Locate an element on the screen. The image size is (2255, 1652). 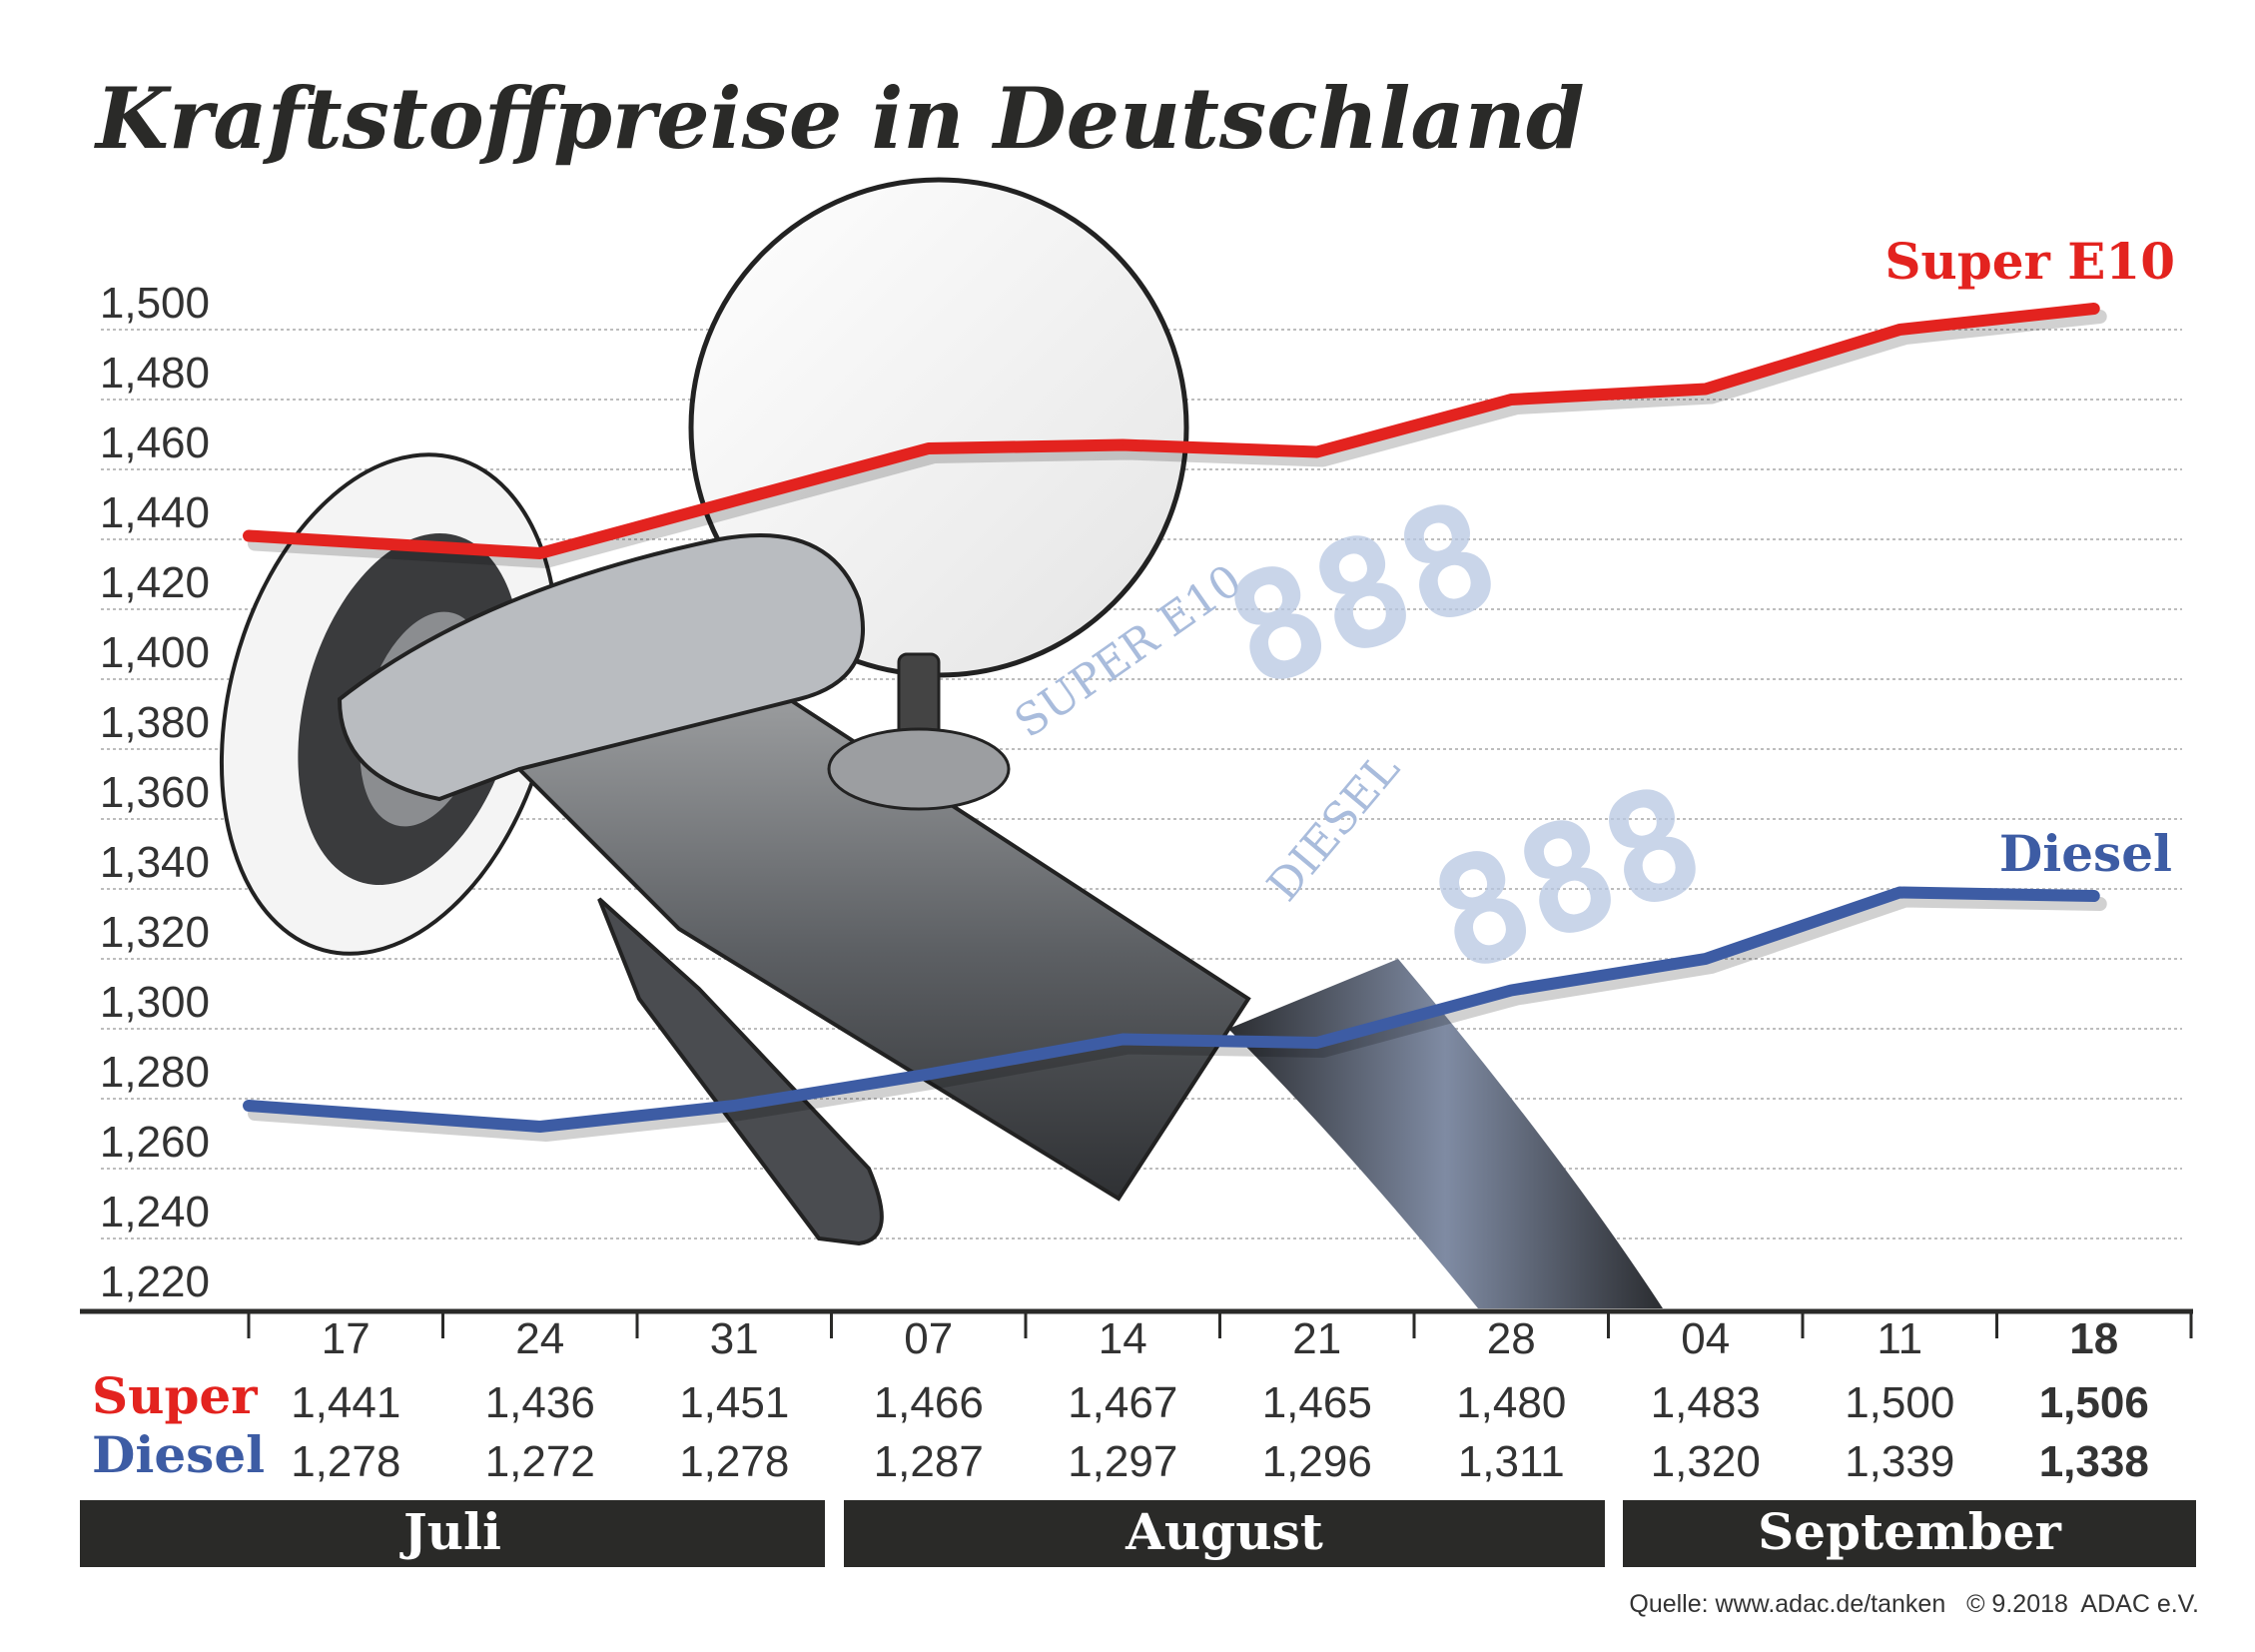
date-label: 18 is located at coordinates (2093, 1338).